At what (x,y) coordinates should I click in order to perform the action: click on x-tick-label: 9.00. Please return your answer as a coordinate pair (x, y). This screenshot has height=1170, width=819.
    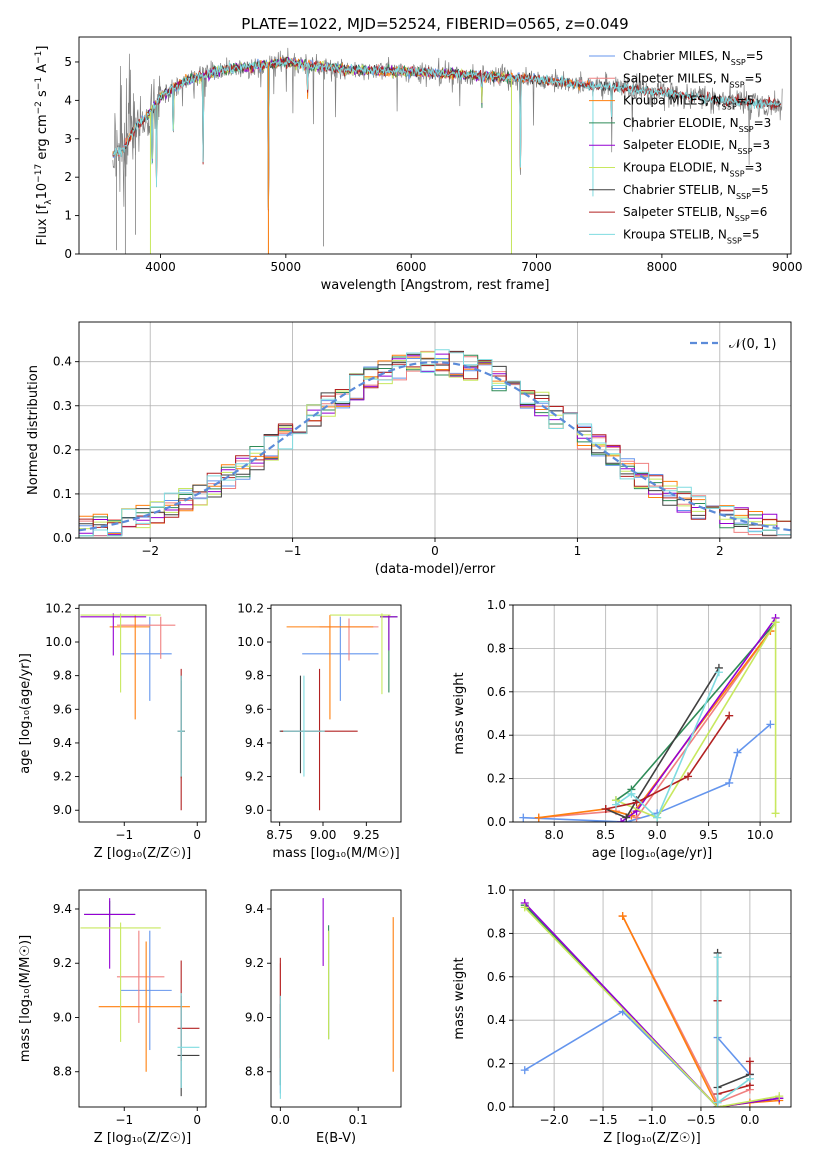
    Looking at the image, I should click on (323, 835).